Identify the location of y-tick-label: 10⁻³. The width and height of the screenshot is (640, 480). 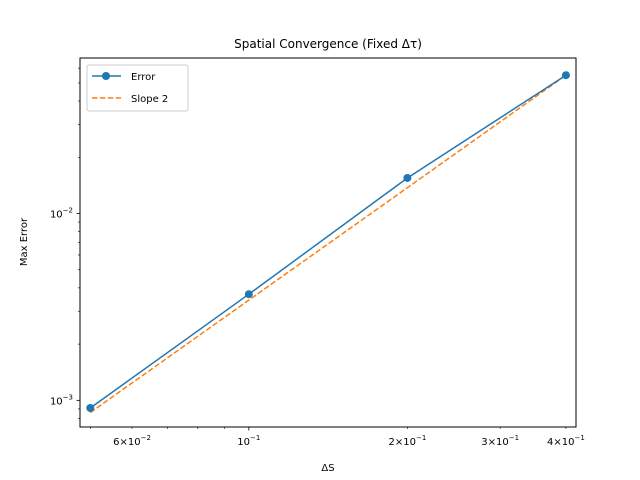
(61, 400).